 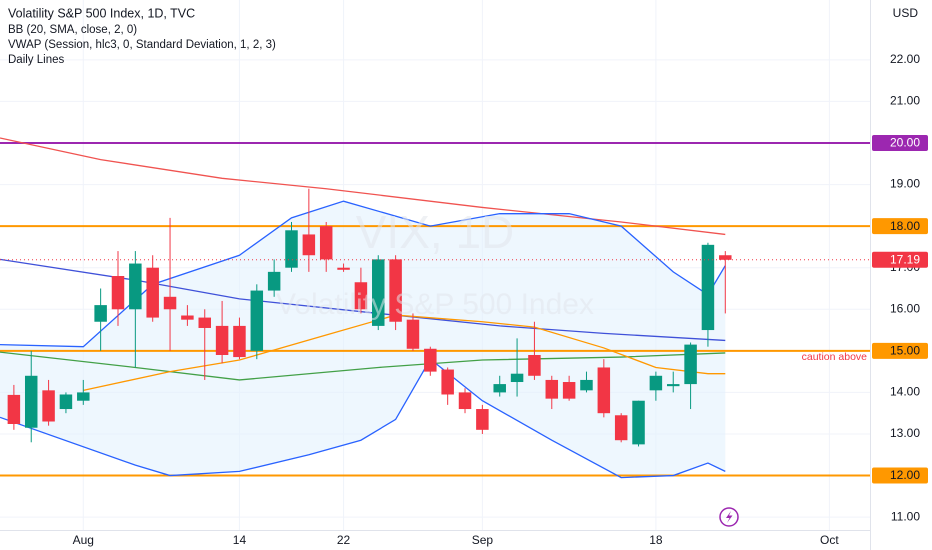 What do you see at coordinates (344, 540) in the screenshot?
I see `x-tick-label: 22` at bounding box center [344, 540].